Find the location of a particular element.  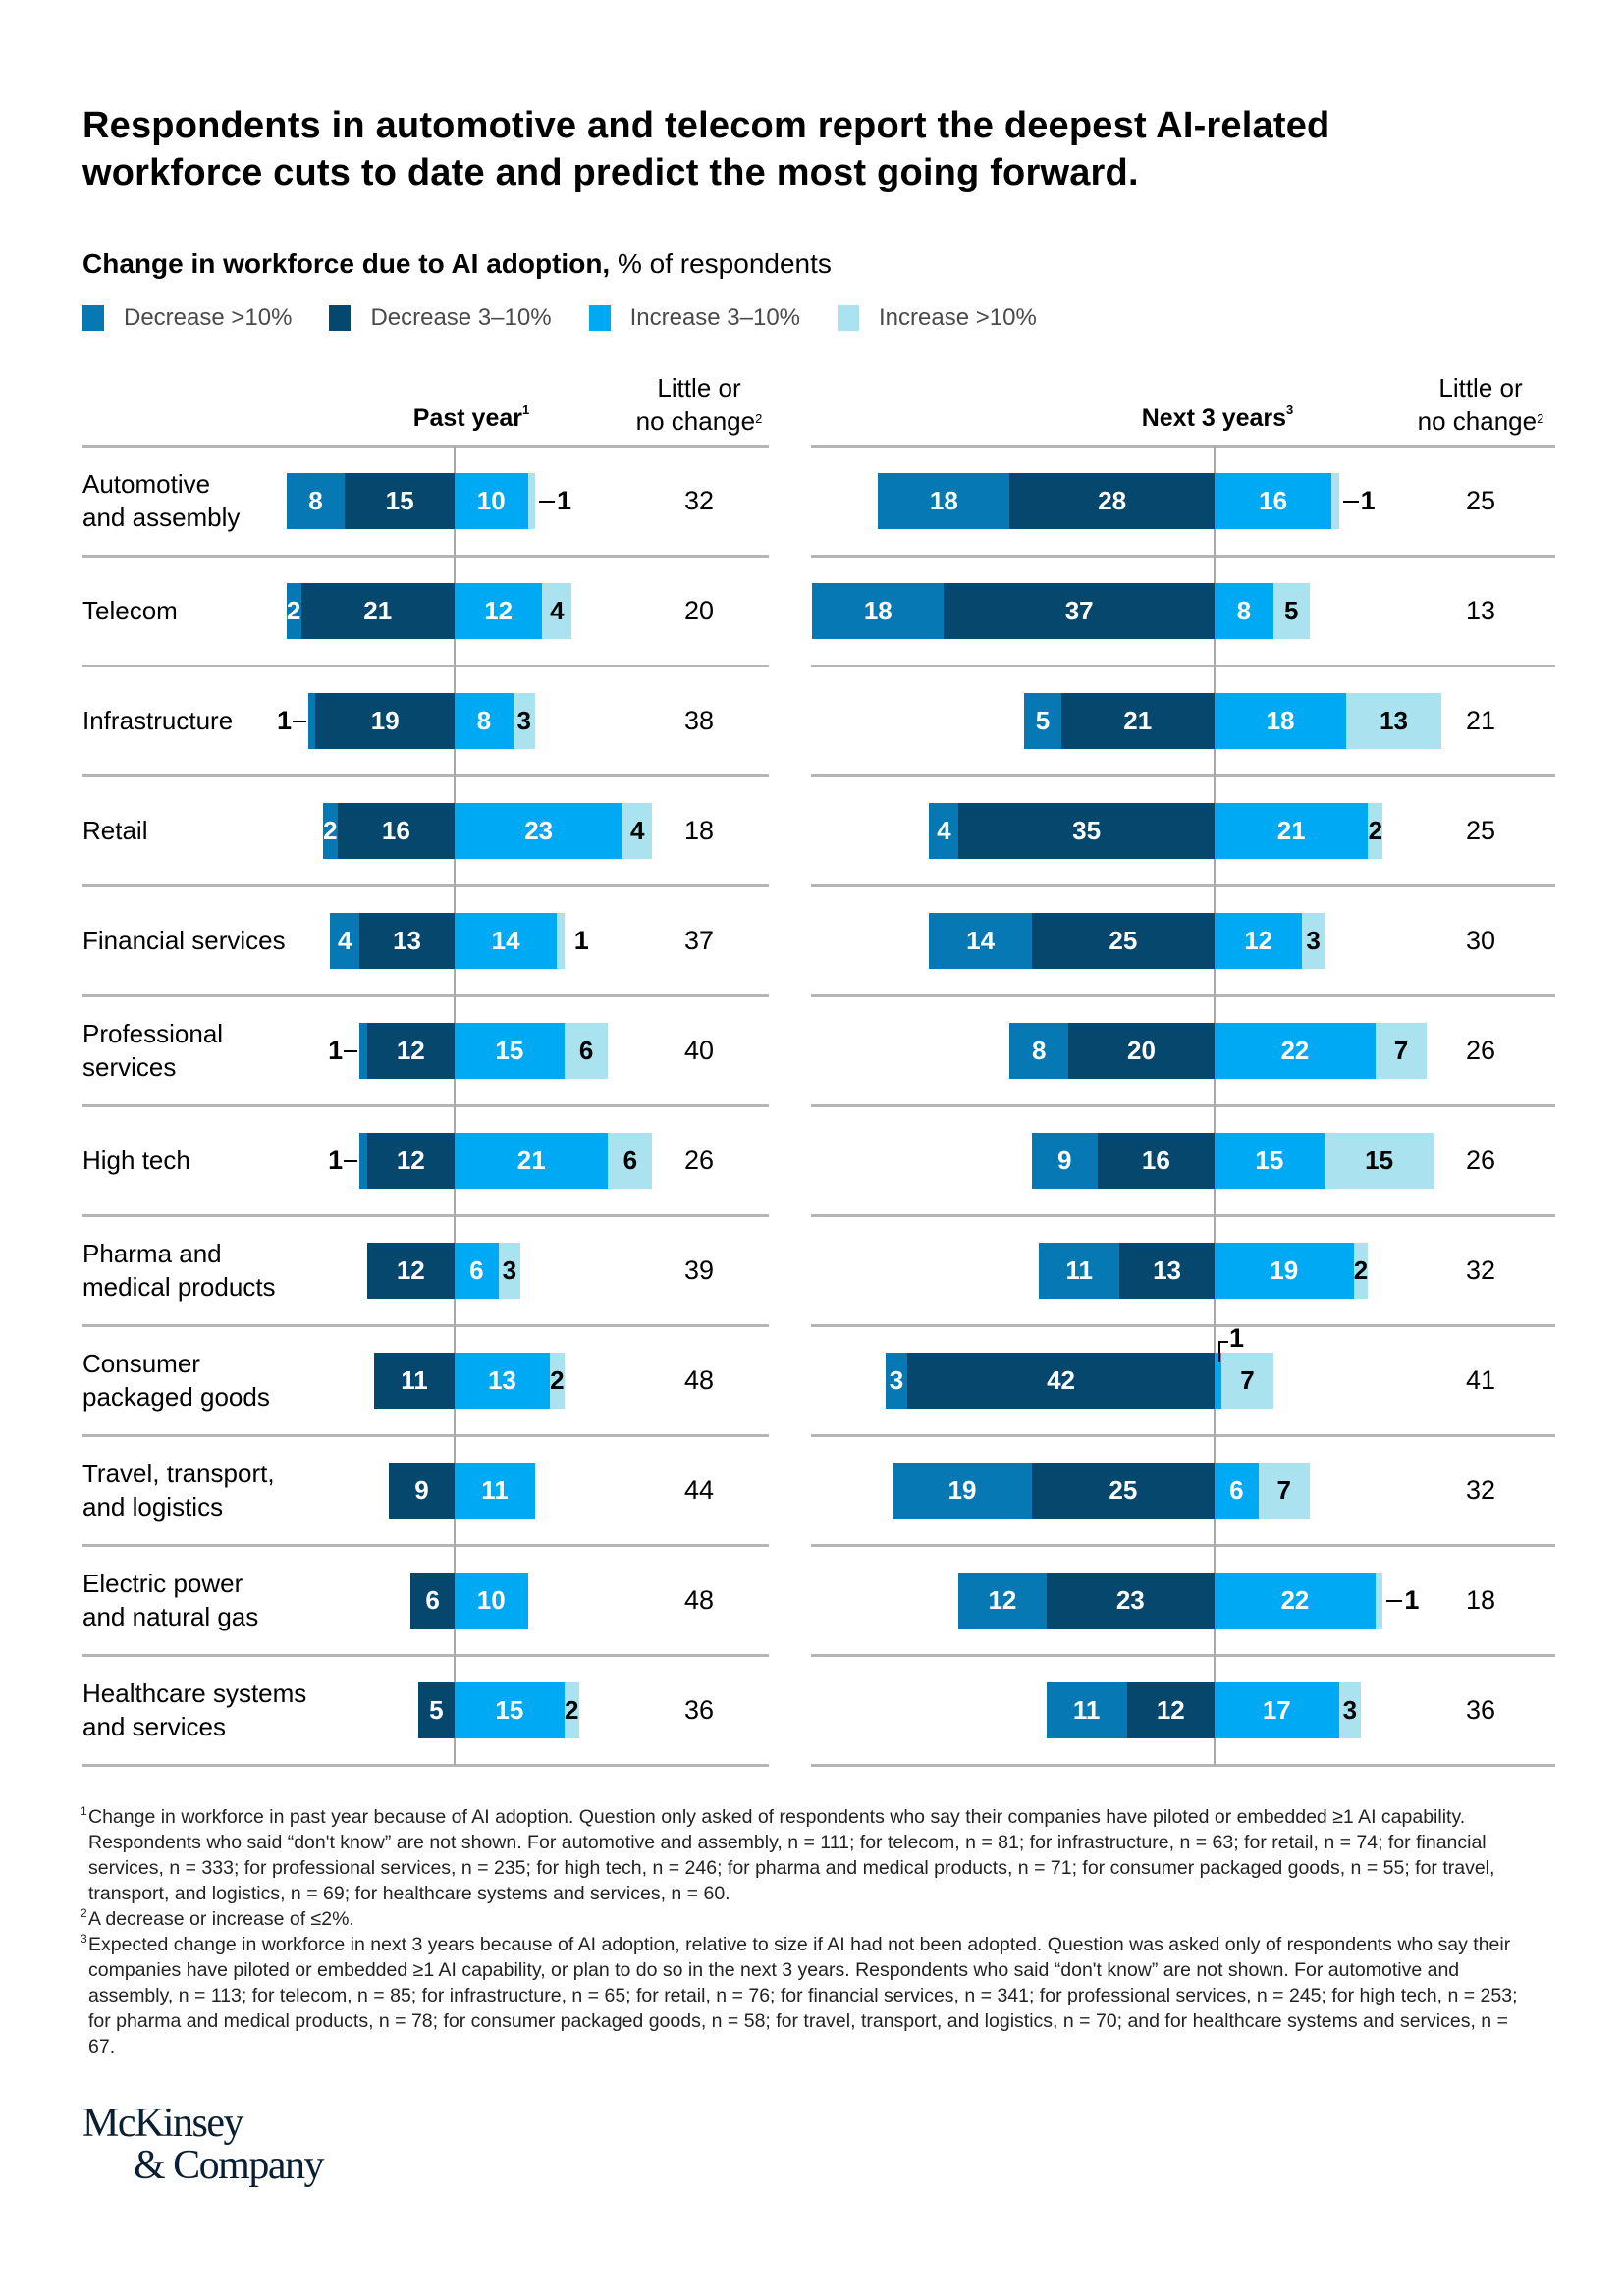

little-change-line2: no change is located at coordinates (695, 421).